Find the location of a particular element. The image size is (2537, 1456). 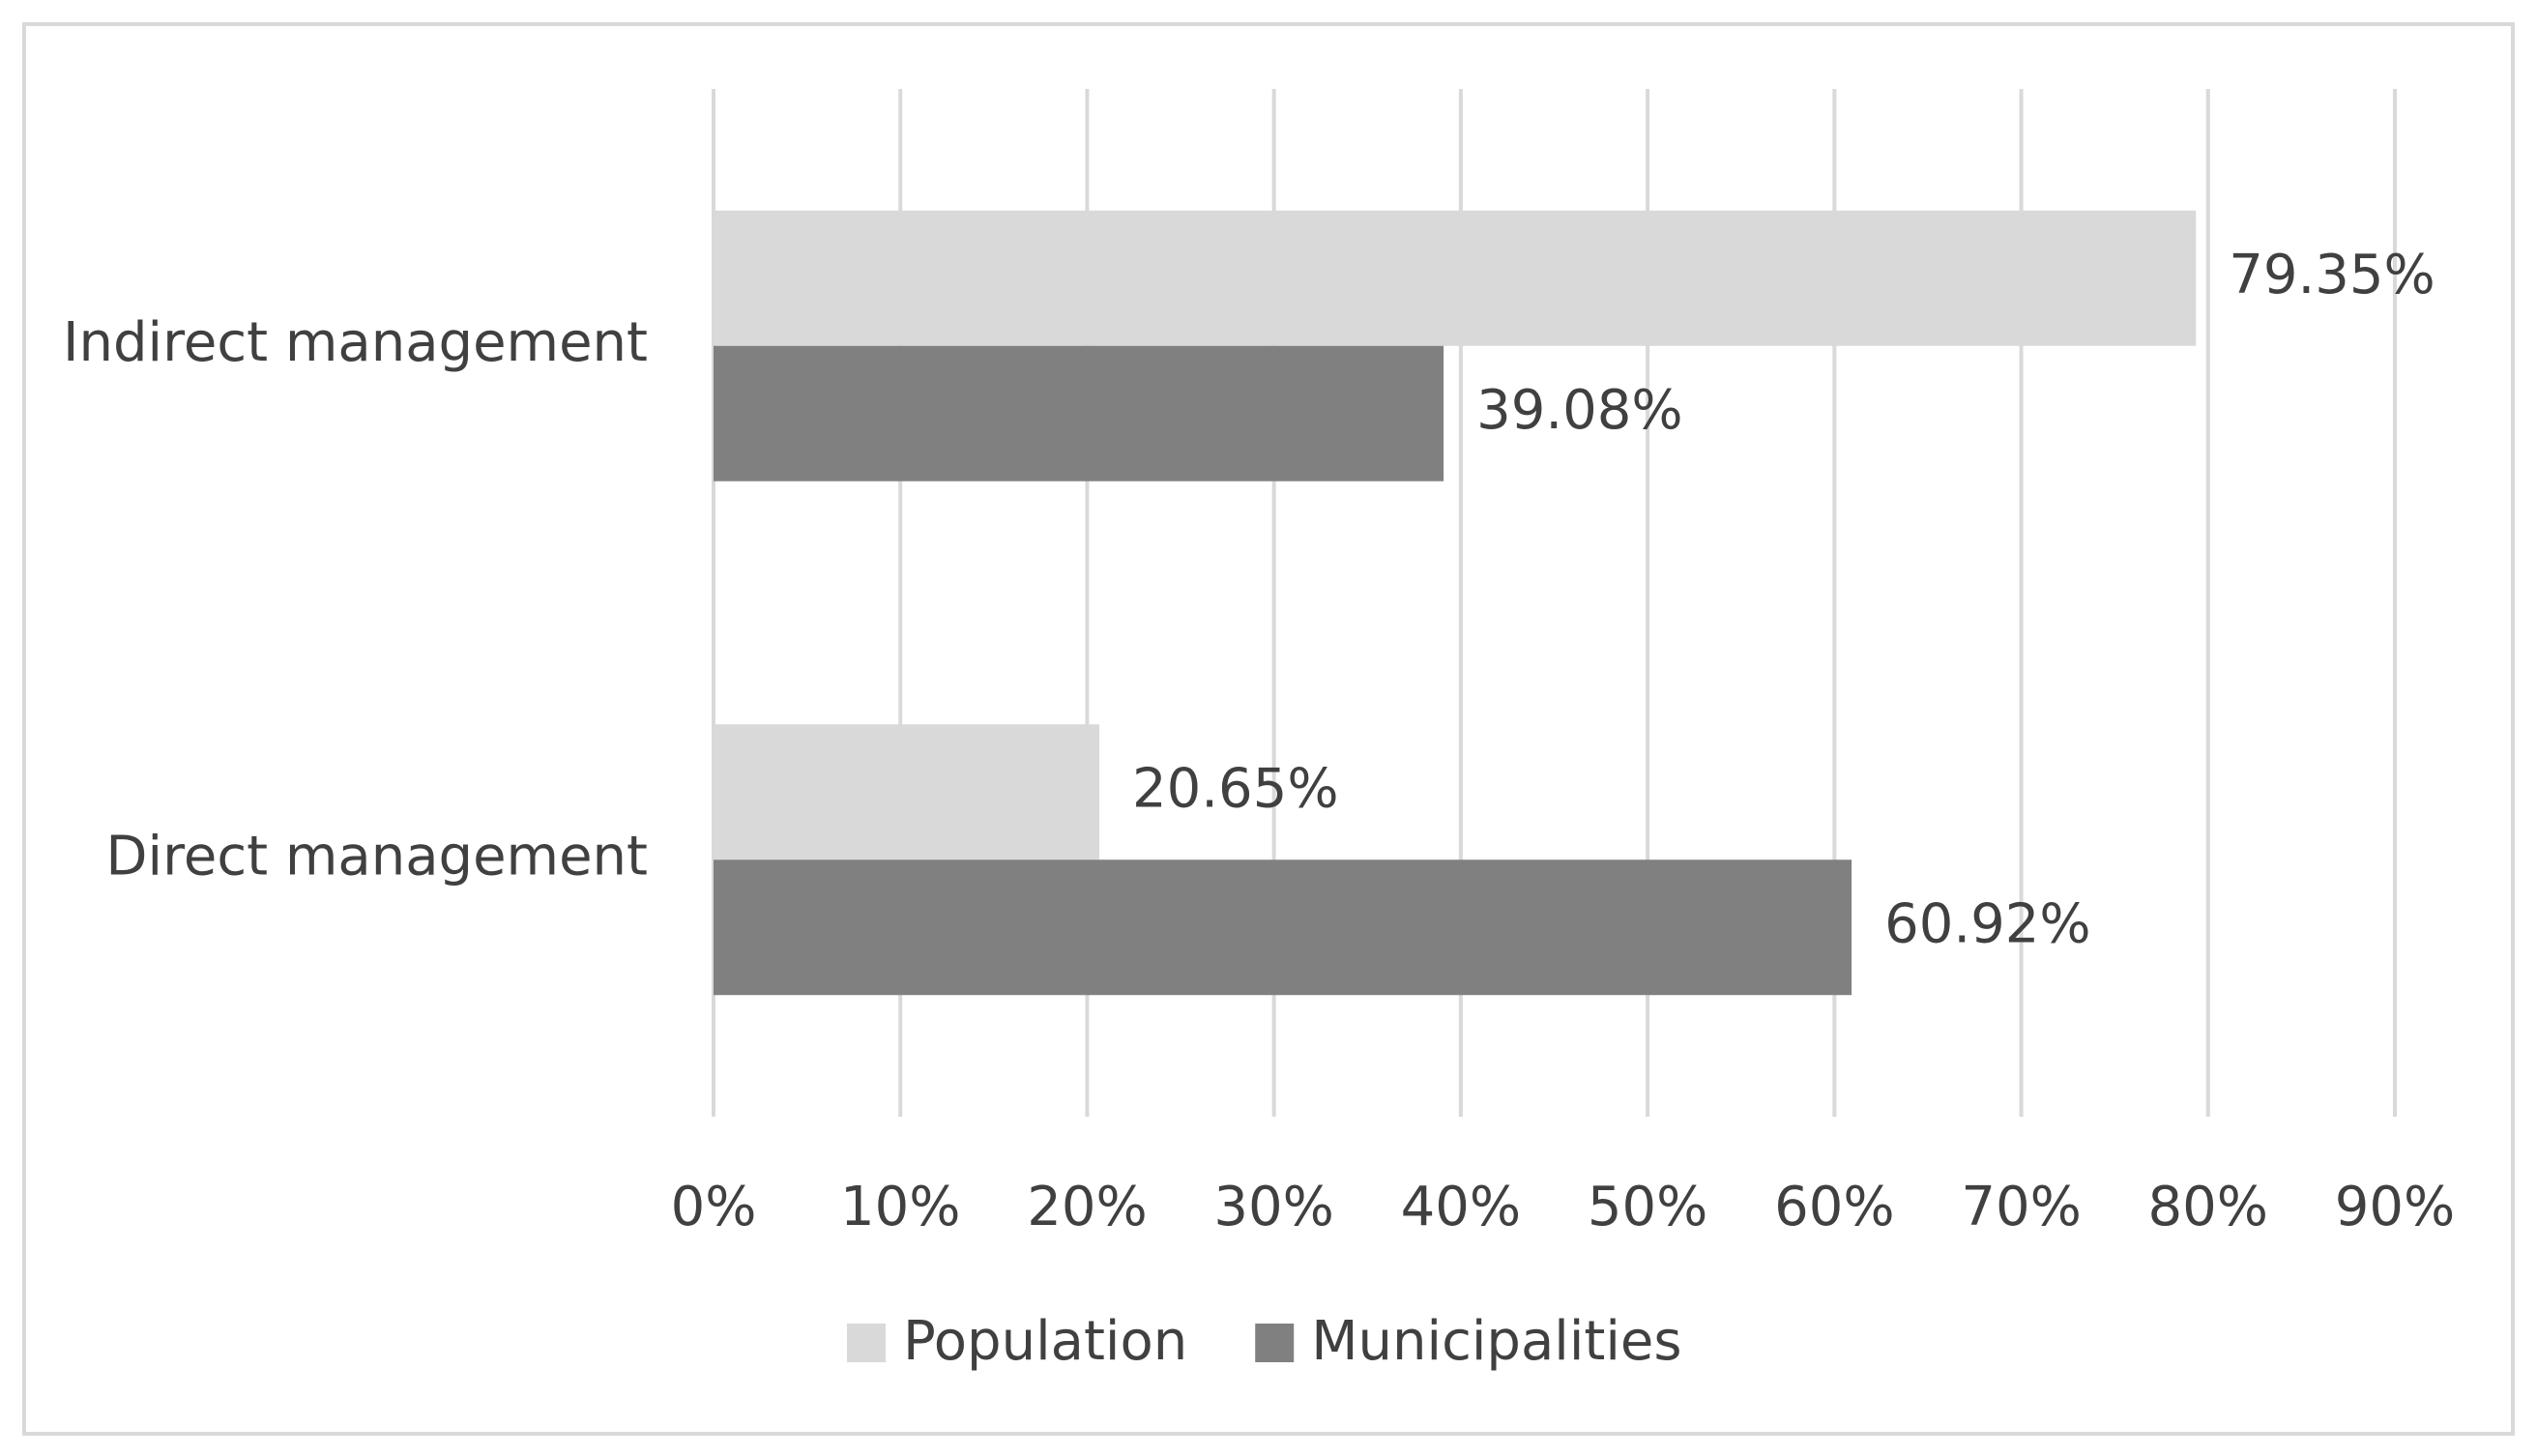

legend-label: Municipalities is located at coordinates (1496, 1342).